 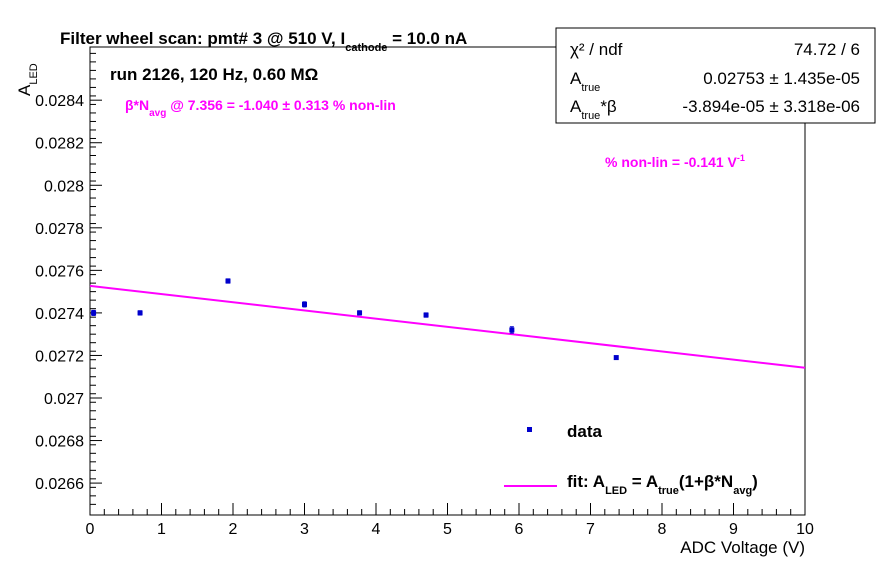 I want to click on fit-line, so click(x=447, y=326).